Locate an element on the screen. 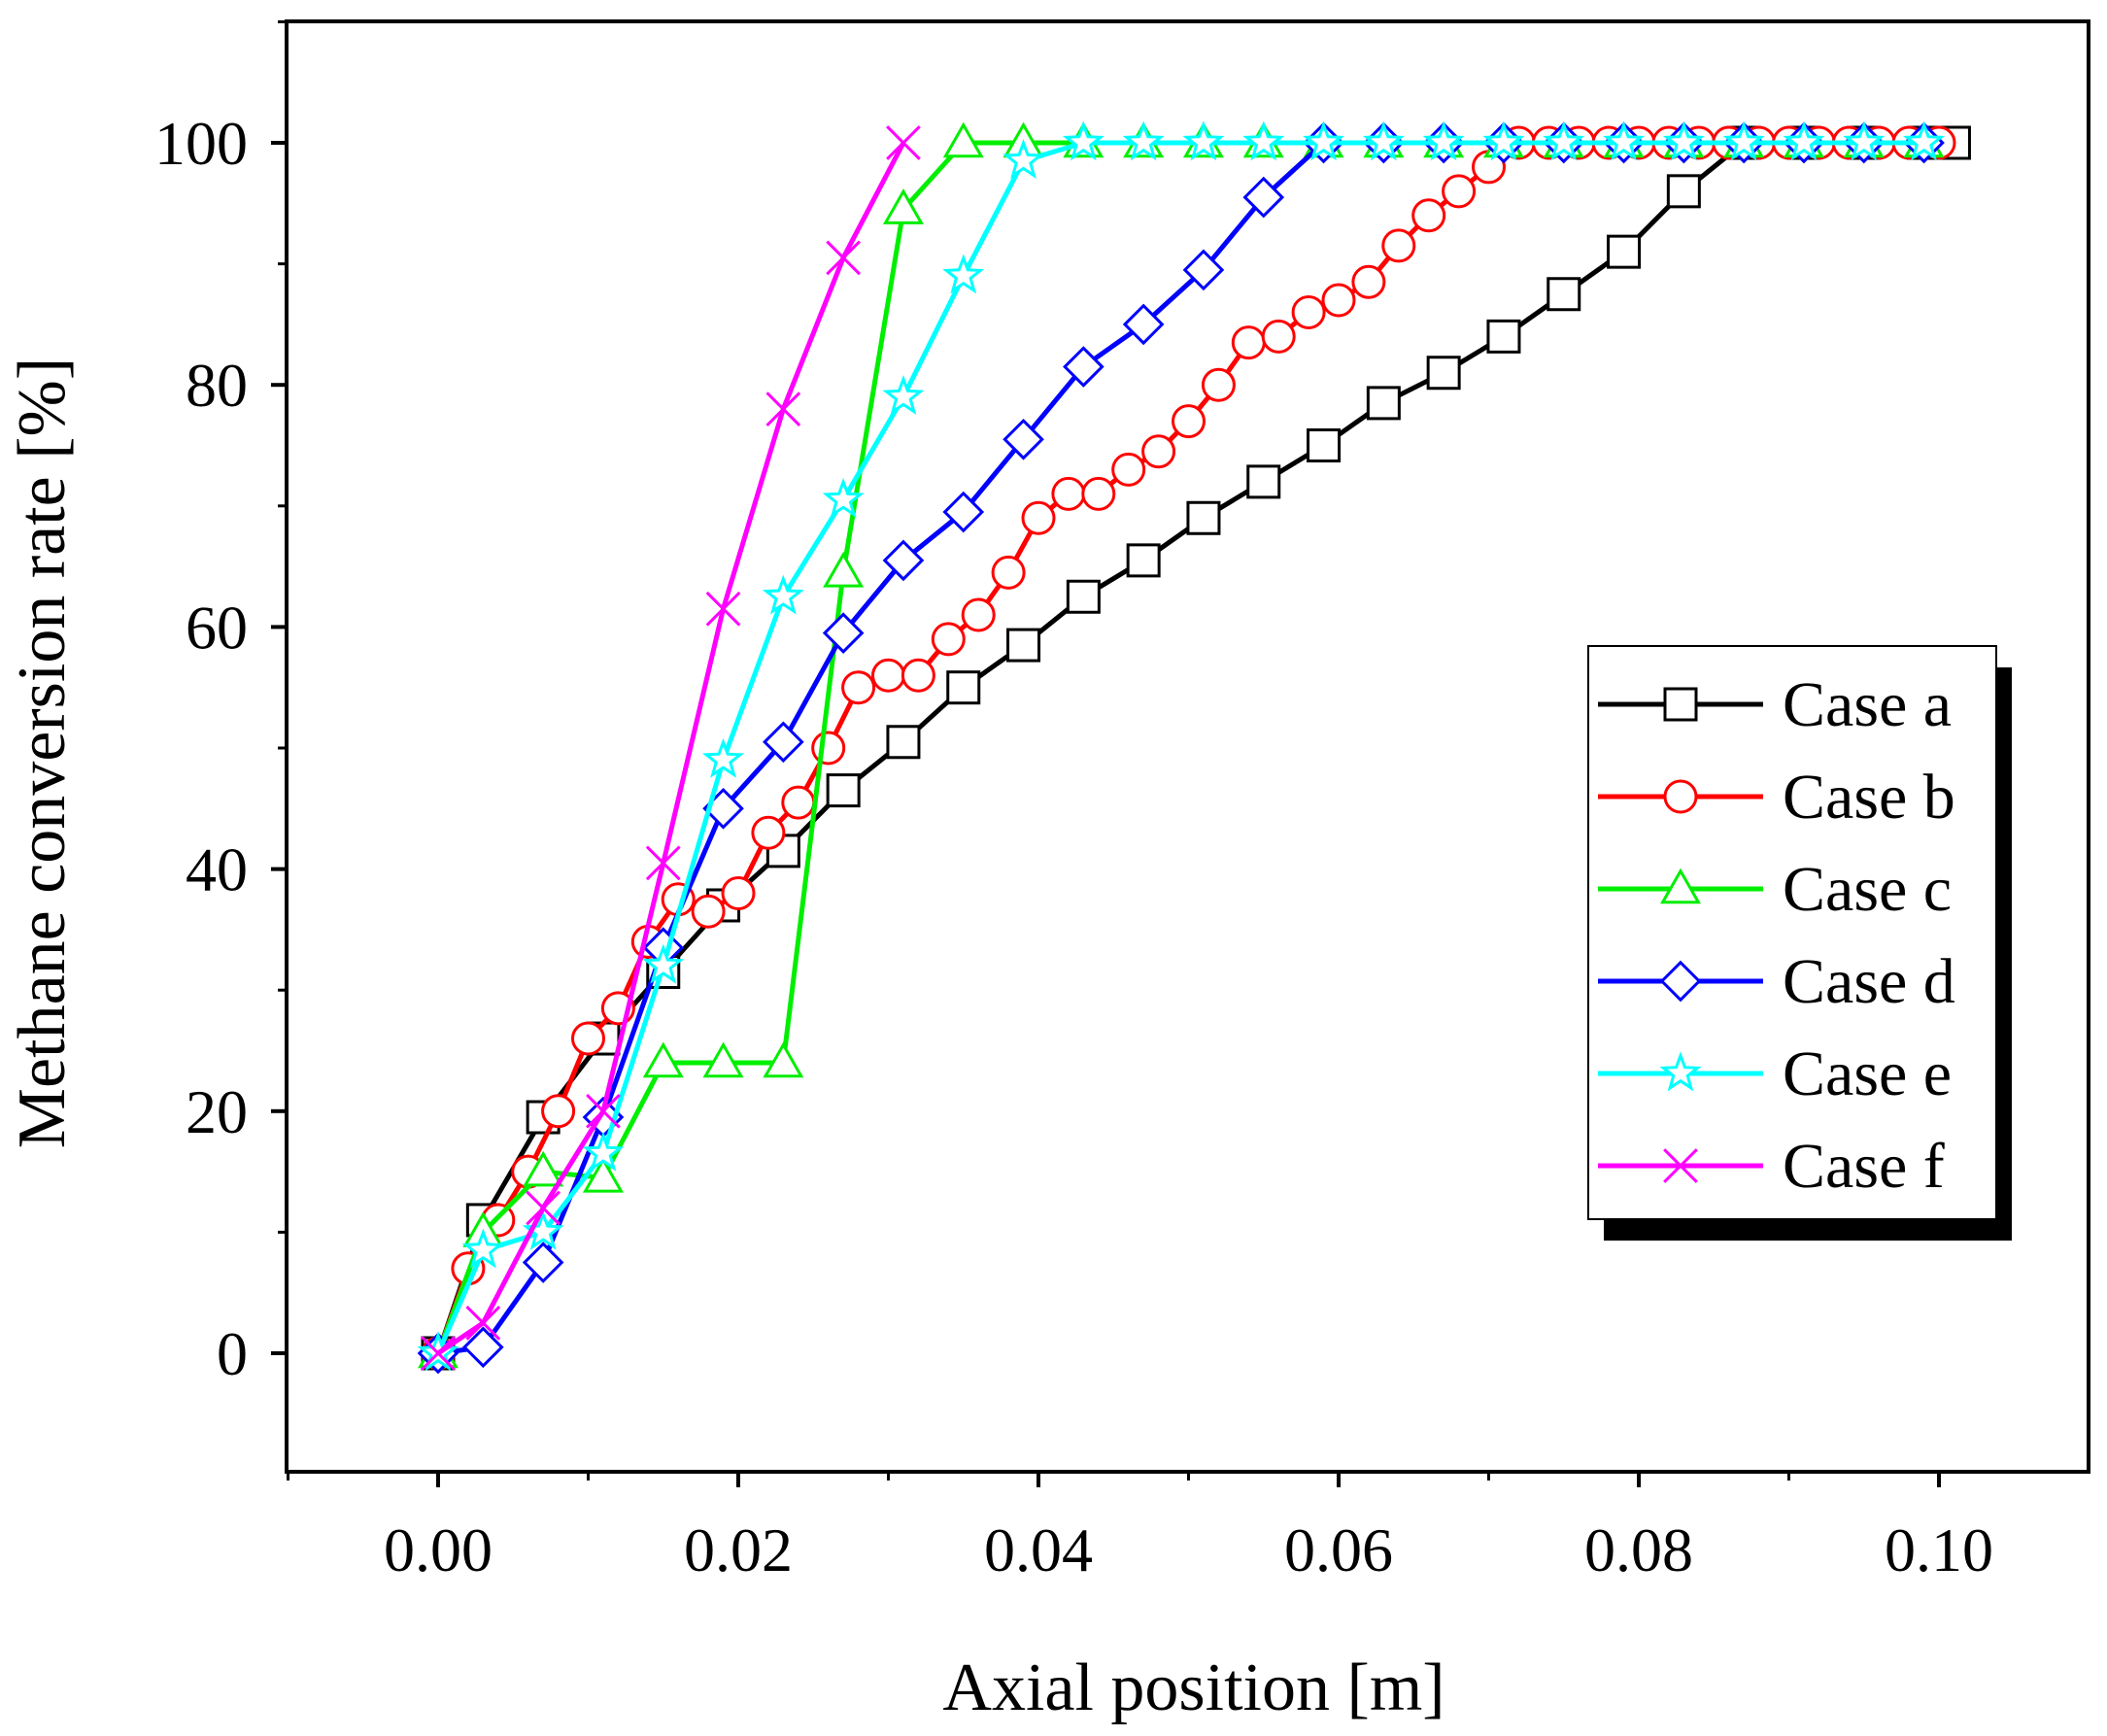  y-tick-label: 40 is located at coordinates (217, 869).